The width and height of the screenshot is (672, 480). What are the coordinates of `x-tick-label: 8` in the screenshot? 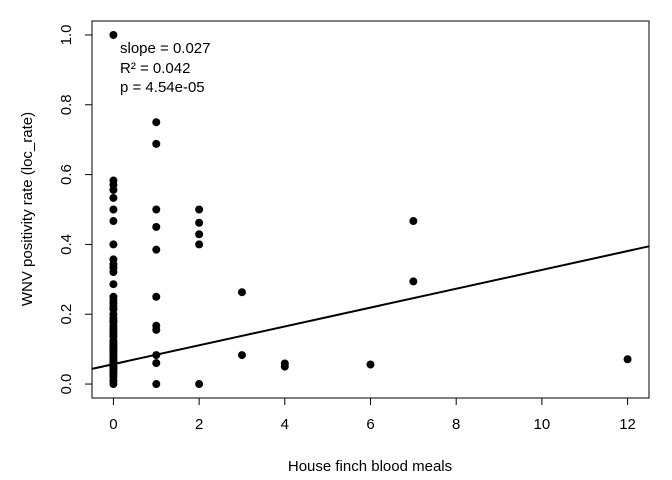 It's located at (456, 424).